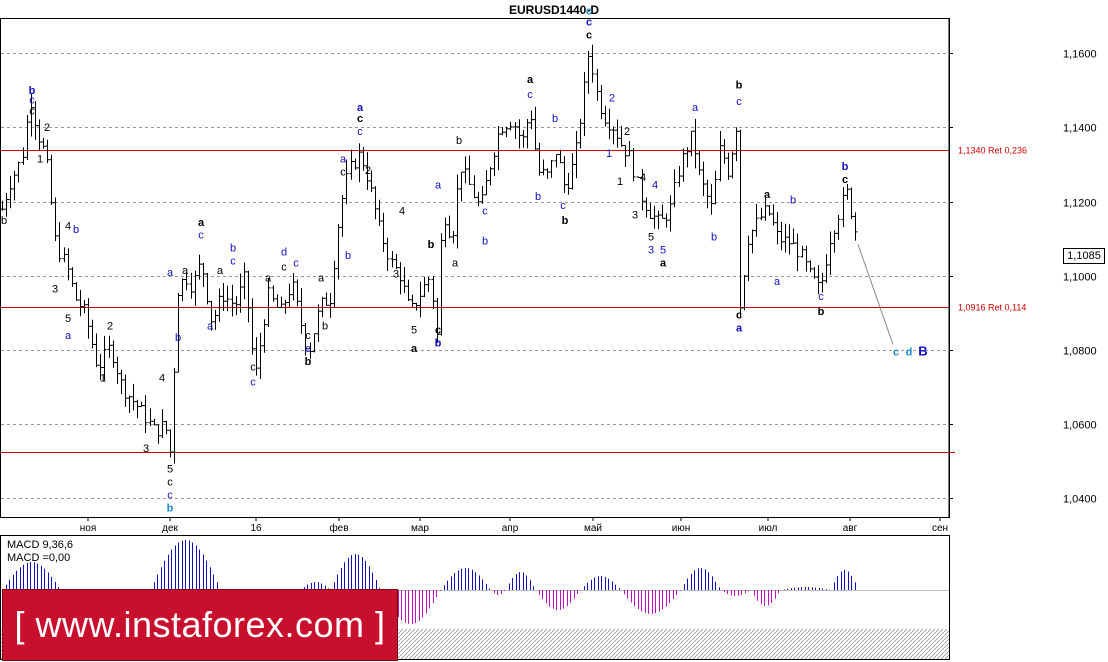  Describe the element at coordinates (681, 528) in the screenshot. I see `x-tick-label: июн` at that location.